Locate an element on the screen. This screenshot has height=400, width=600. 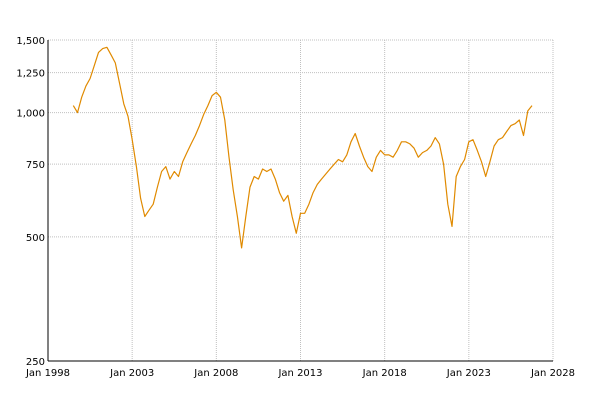
x-tick-label: Jan 2013 is located at coordinates (299, 373).